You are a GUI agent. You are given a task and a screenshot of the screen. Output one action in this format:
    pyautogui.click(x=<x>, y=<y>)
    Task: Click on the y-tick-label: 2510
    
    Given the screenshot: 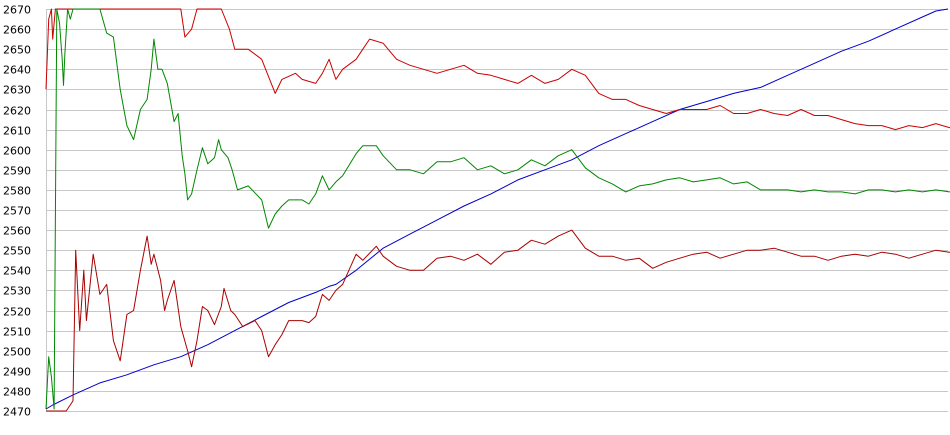 What is the action you would take?
    pyautogui.click(x=17, y=332)
    